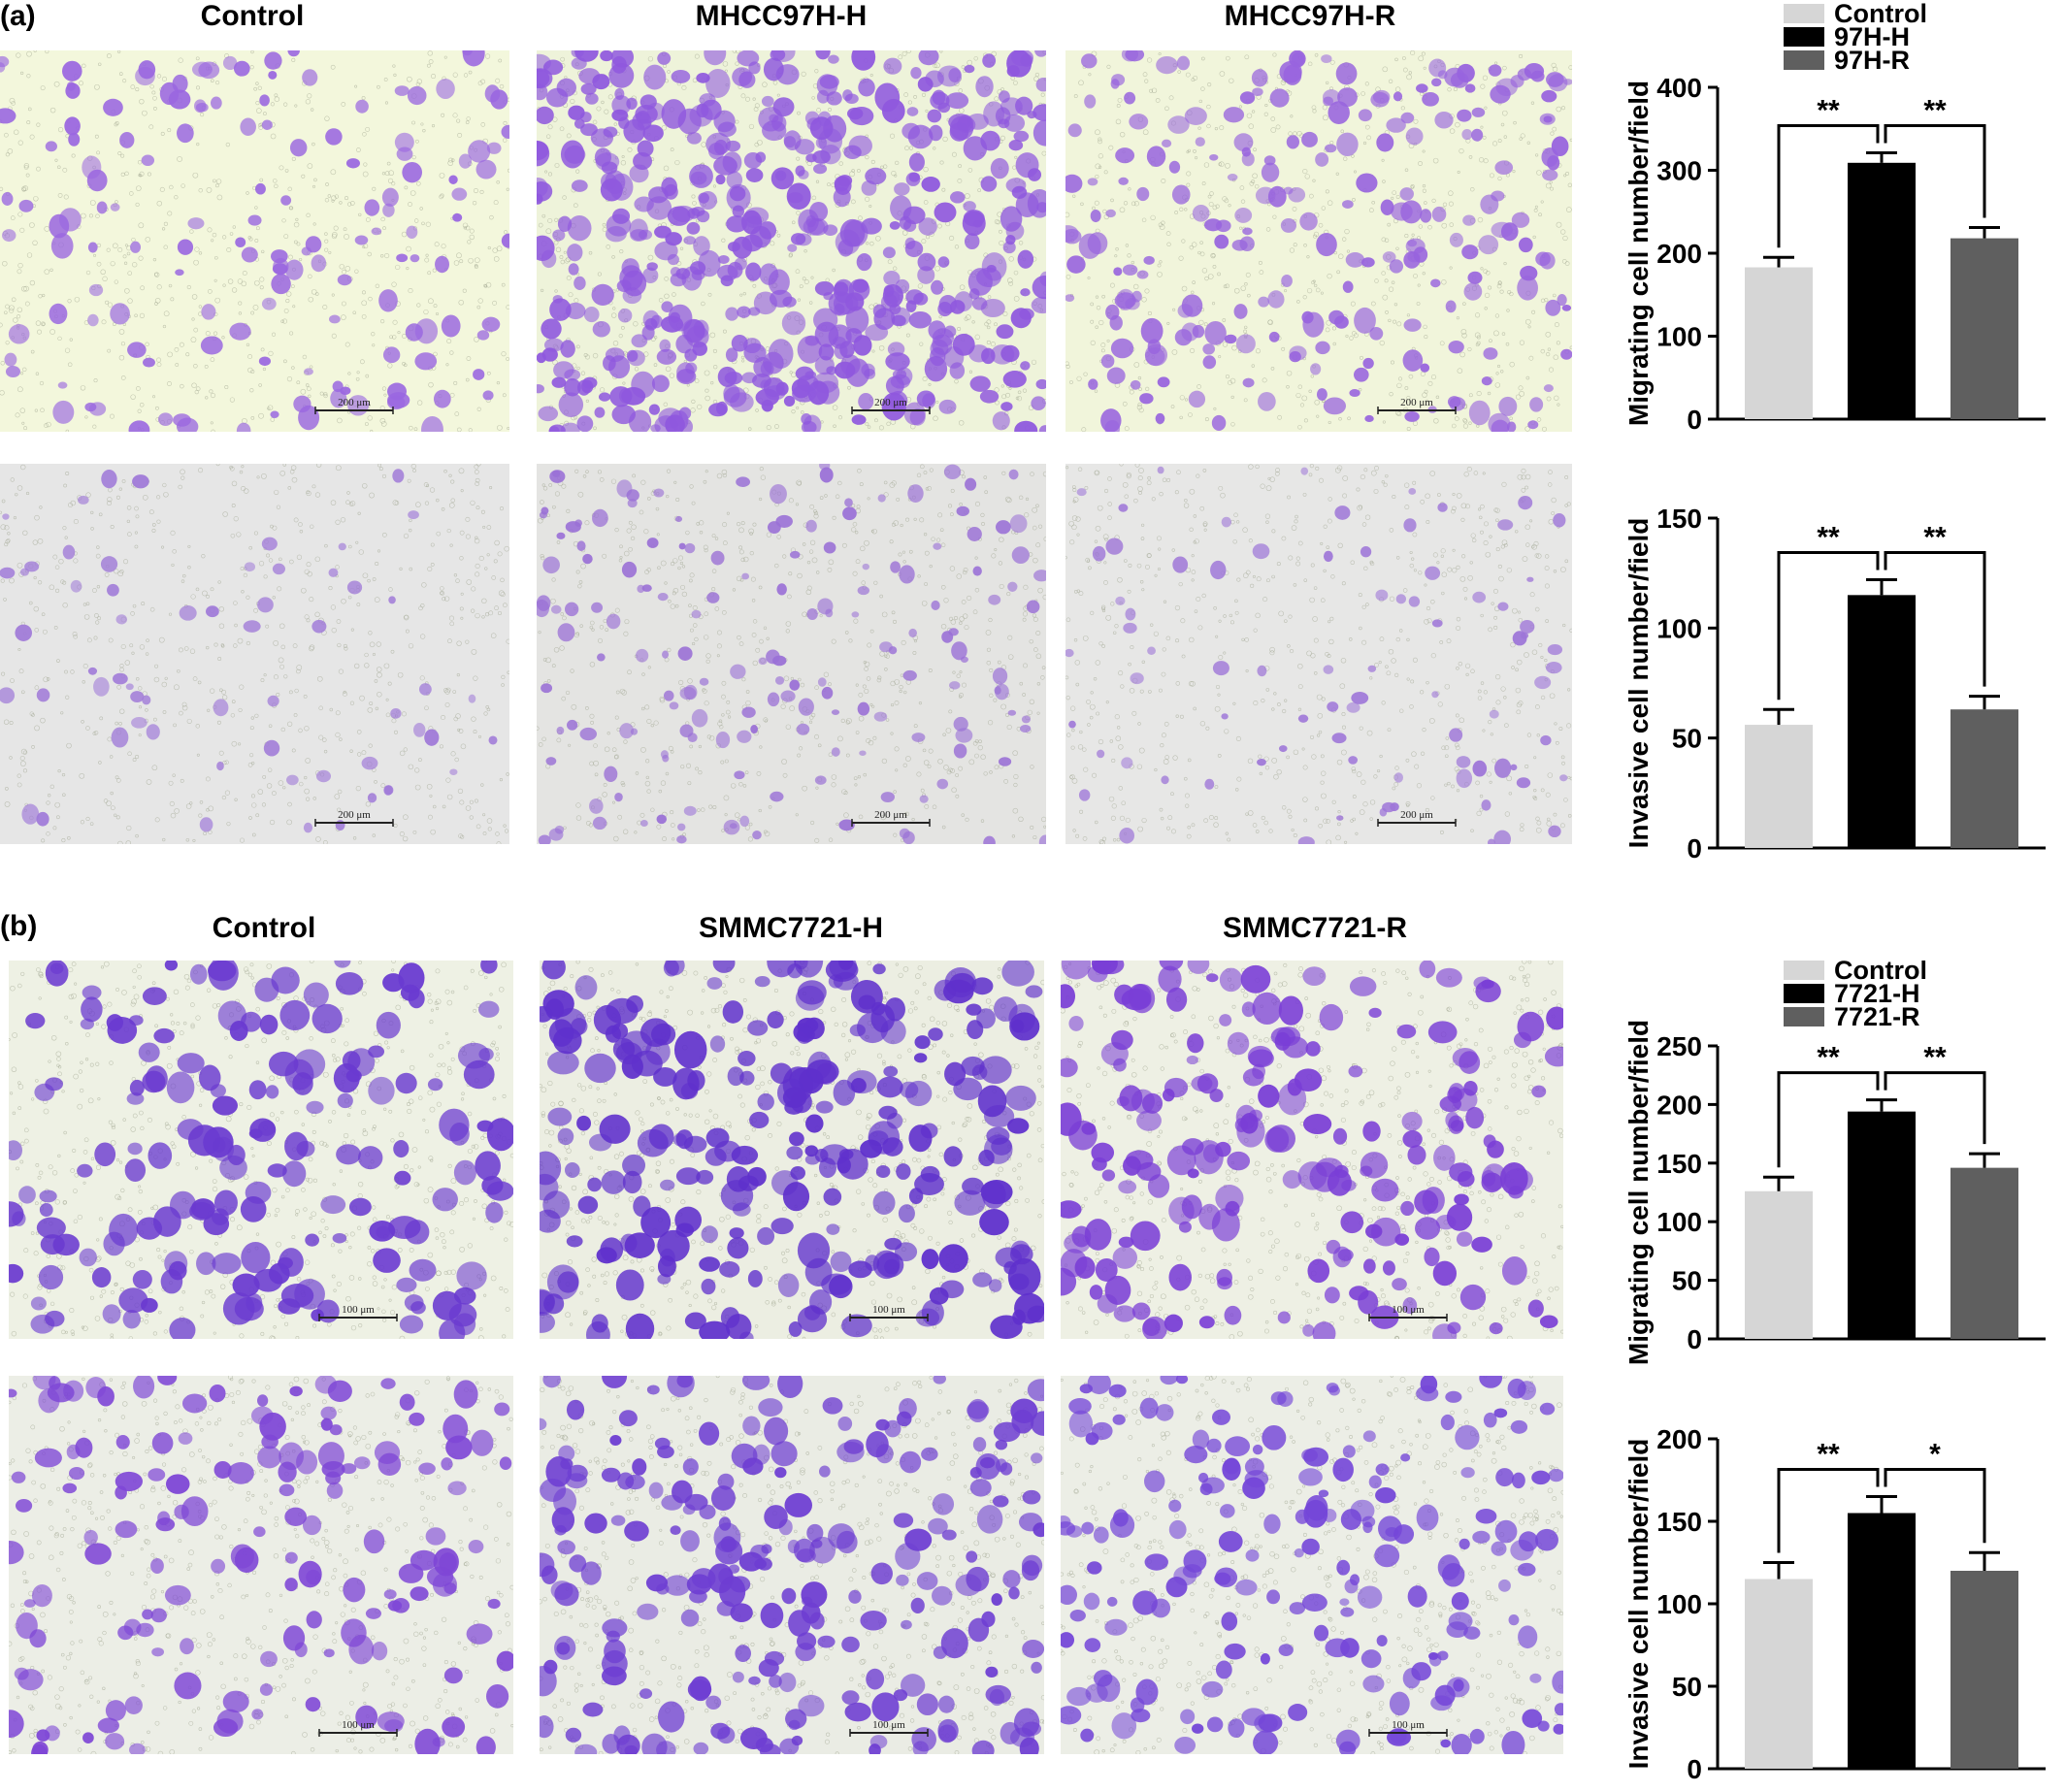  What do you see at coordinates (791, 241) in the screenshot?
I see `micrograph-a-migration-high: 200 μm` at bounding box center [791, 241].